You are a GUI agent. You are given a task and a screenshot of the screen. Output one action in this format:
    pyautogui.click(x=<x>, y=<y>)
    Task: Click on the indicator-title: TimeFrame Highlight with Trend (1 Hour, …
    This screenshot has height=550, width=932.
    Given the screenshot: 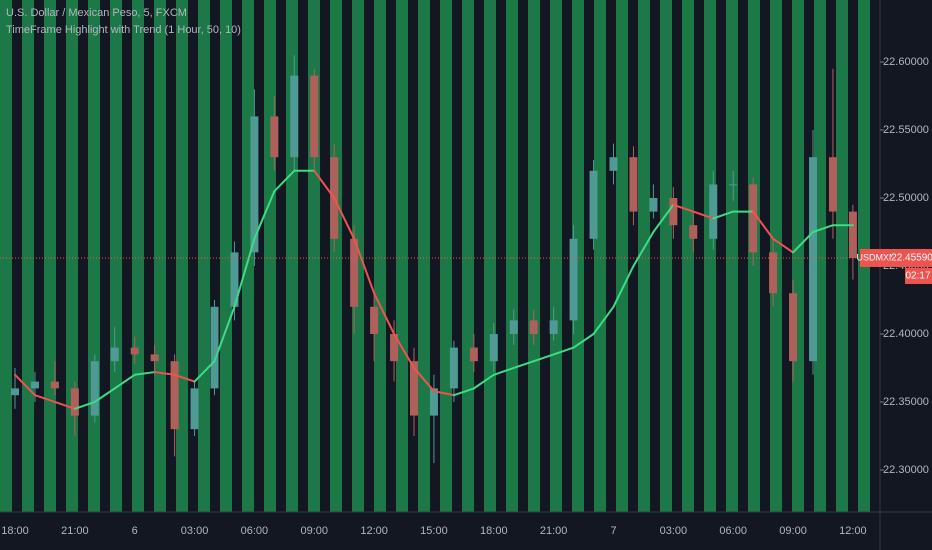 What is the action you would take?
    pyautogui.click(x=123, y=30)
    